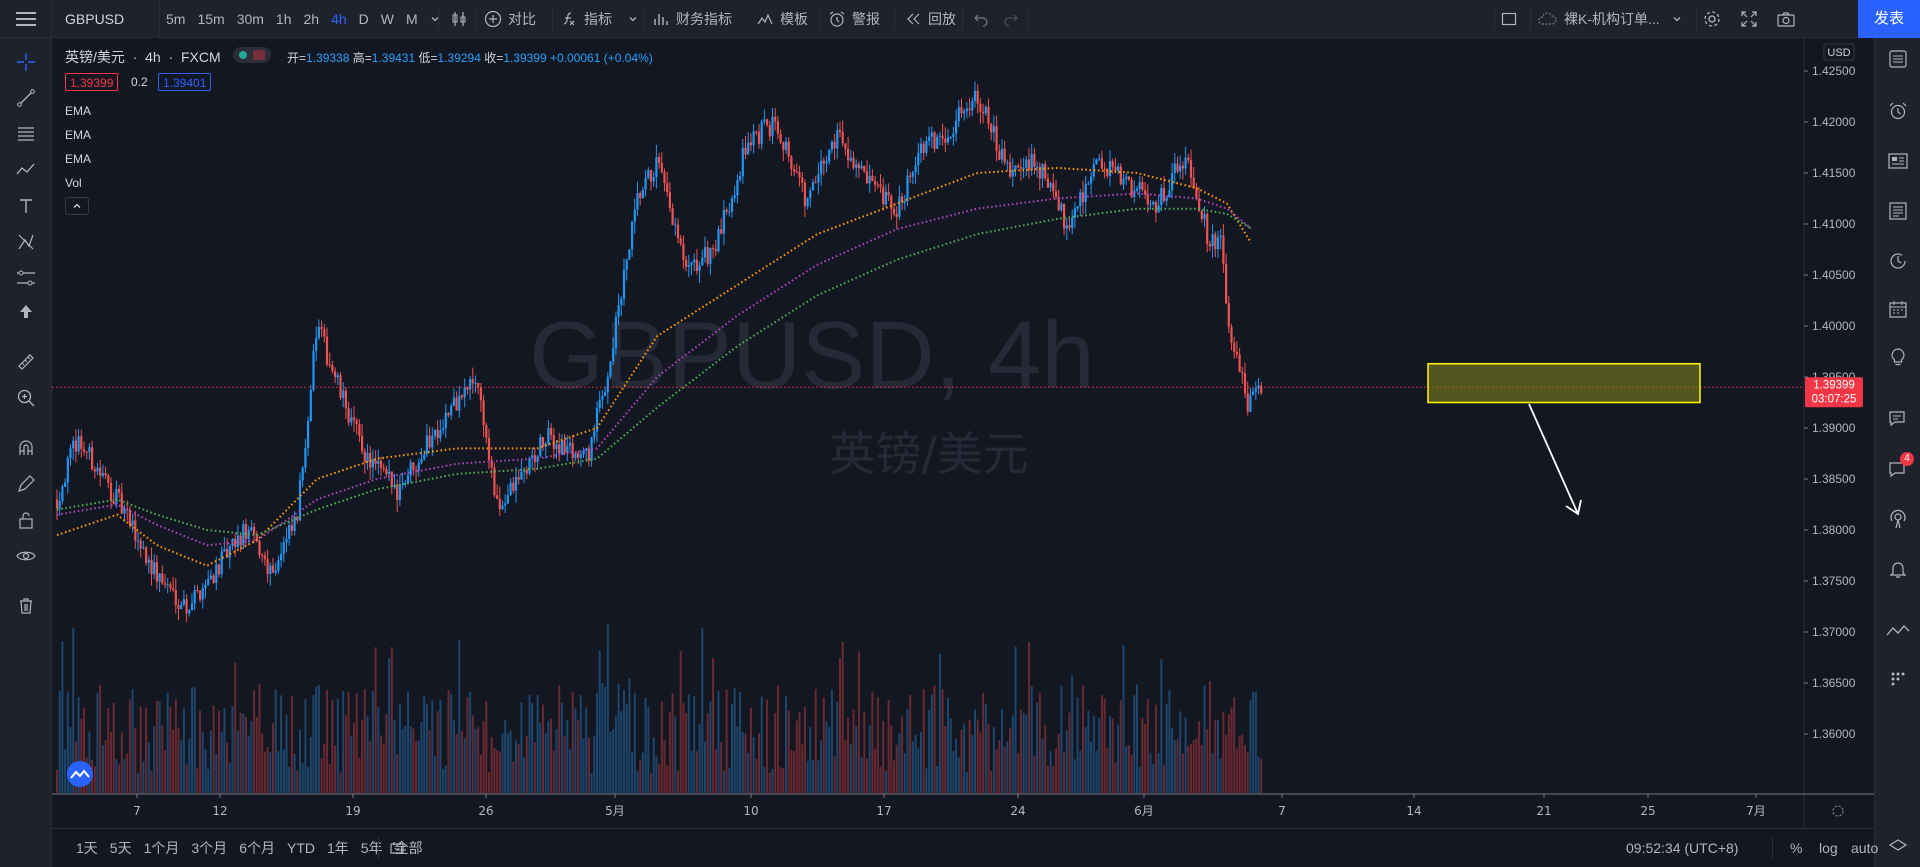 The image size is (1920, 867). What do you see at coordinates (1839, 52) in the screenshot?
I see `currency-box` at bounding box center [1839, 52].